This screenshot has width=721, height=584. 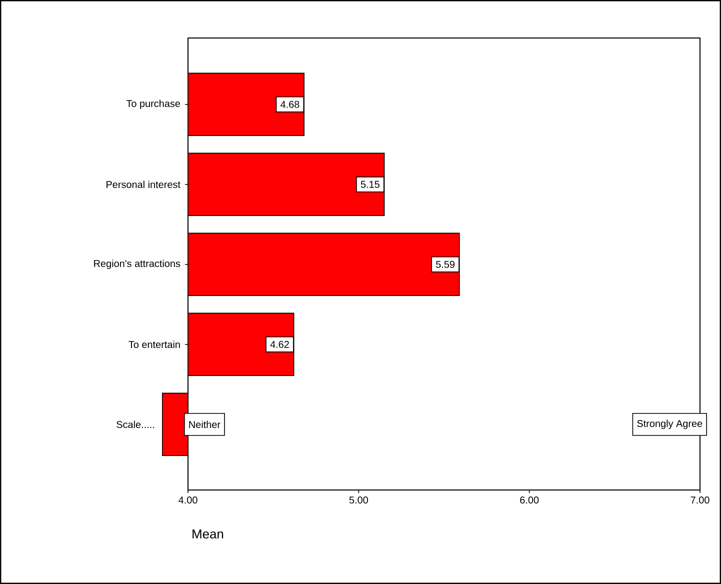 What do you see at coordinates (358, 500) in the screenshot?
I see `x-tick-label: 5.00` at bounding box center [358, 500].